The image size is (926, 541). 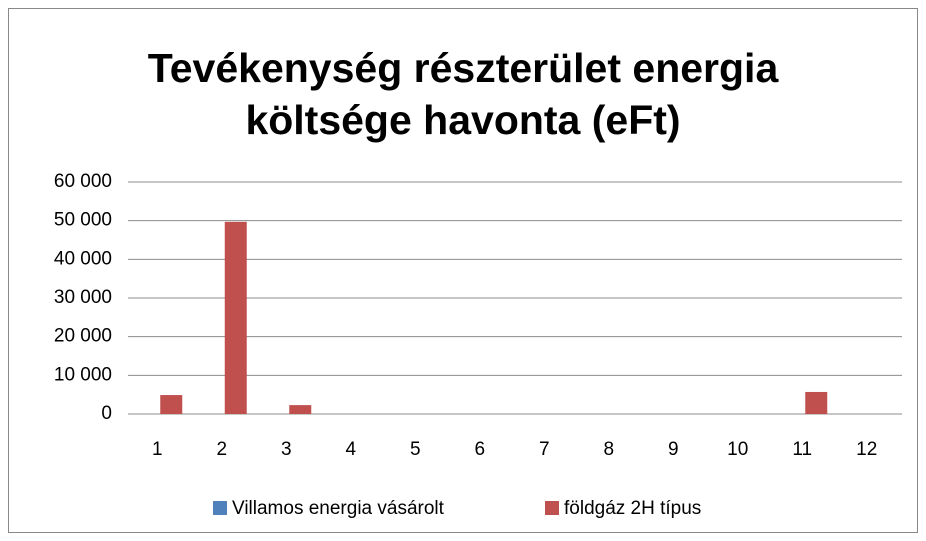 What do you see at coordinates (632, 508) in the screenshot?
I see `legend-label: földgáz 2H típus` at bounding box center [632, 508].